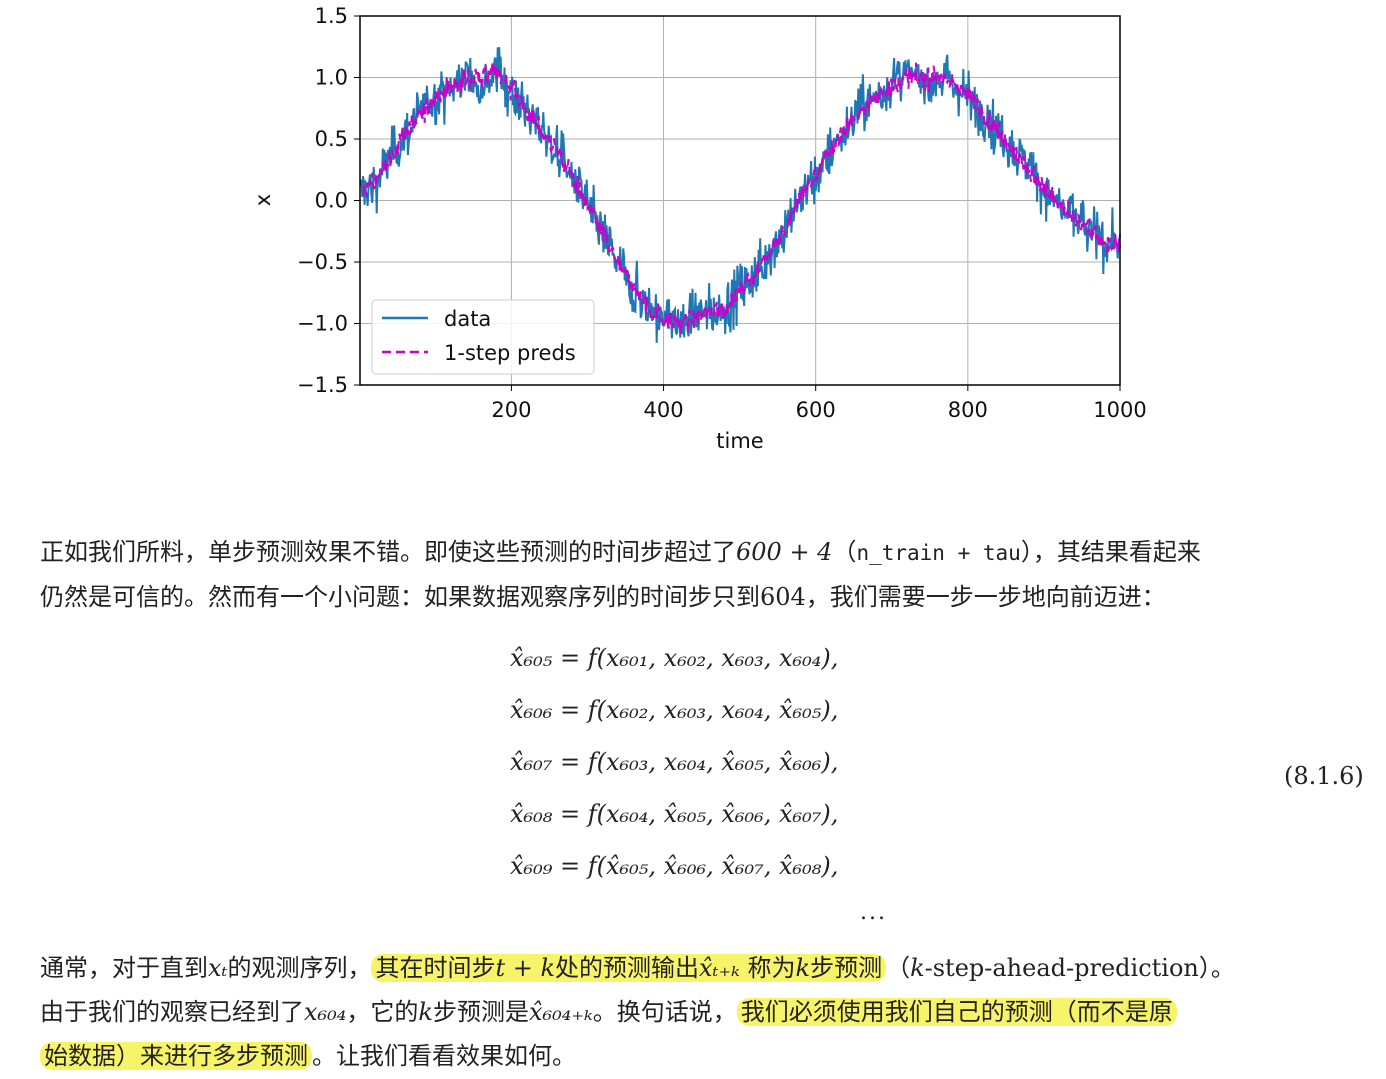  Describe the element at coordinates (172, 1012) in the screenshot. I see `para2-text: 由于我们的观察已经到了` at that location.